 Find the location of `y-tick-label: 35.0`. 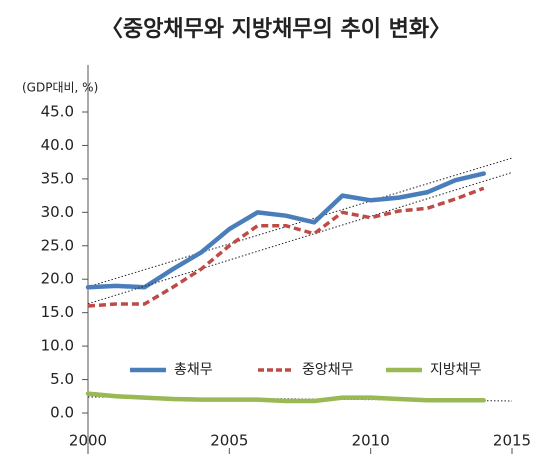

y-tick-label: 35.0 is located at coordinates (57, 178).